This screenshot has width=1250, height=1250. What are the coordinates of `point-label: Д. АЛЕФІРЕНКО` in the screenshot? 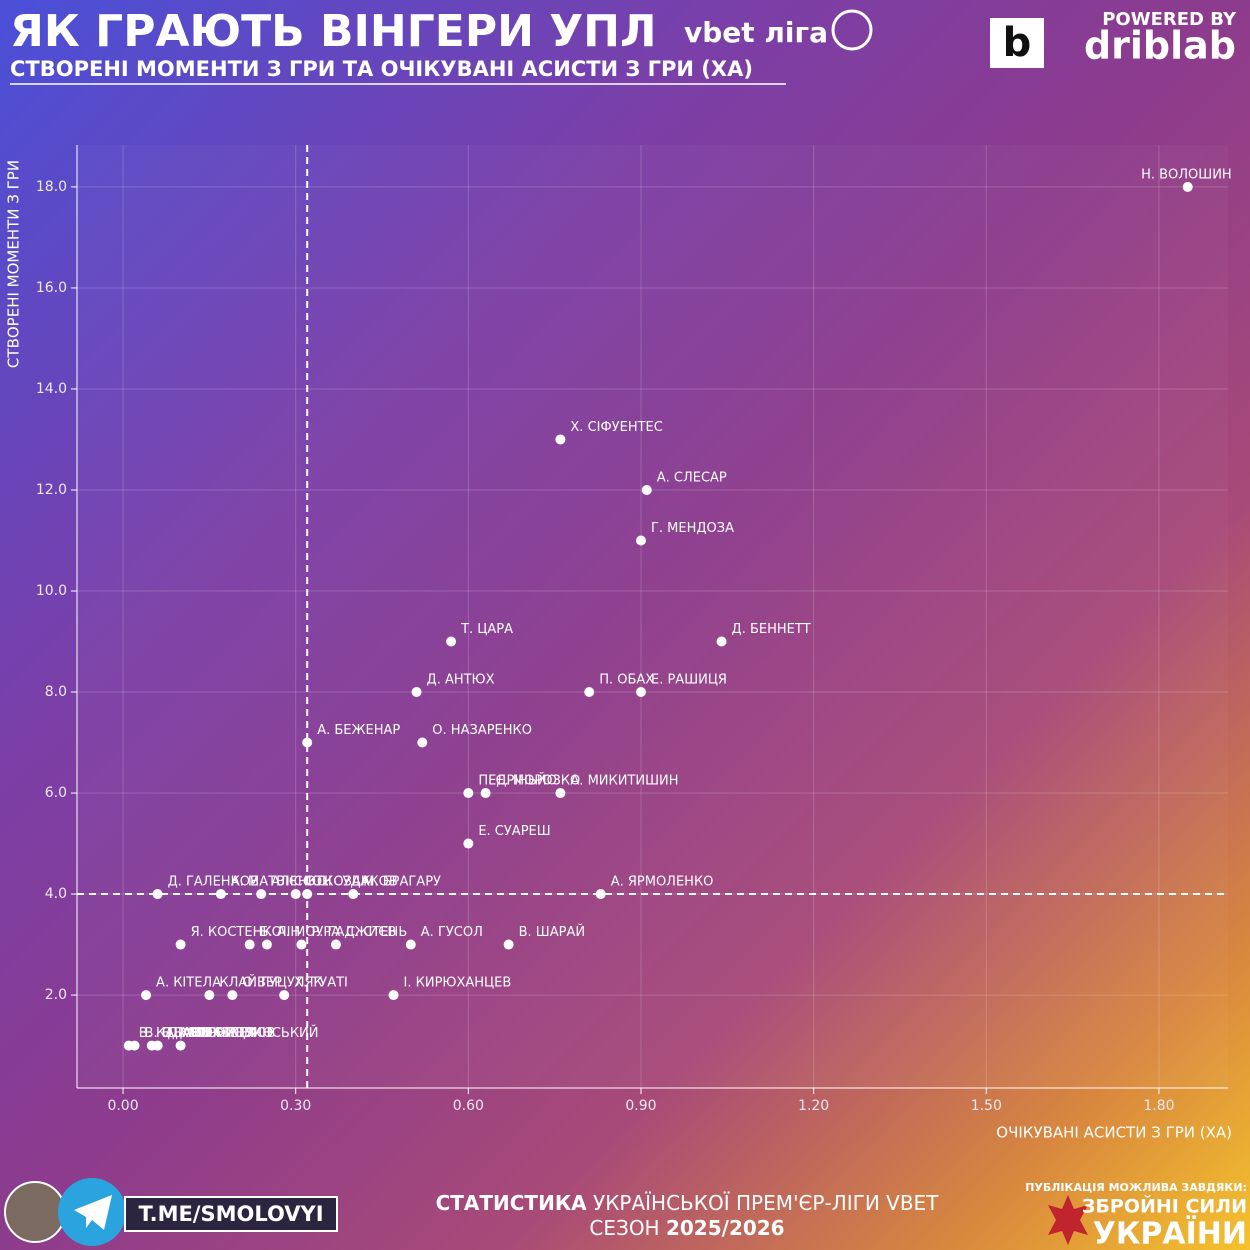 It's located at (221, 1033).